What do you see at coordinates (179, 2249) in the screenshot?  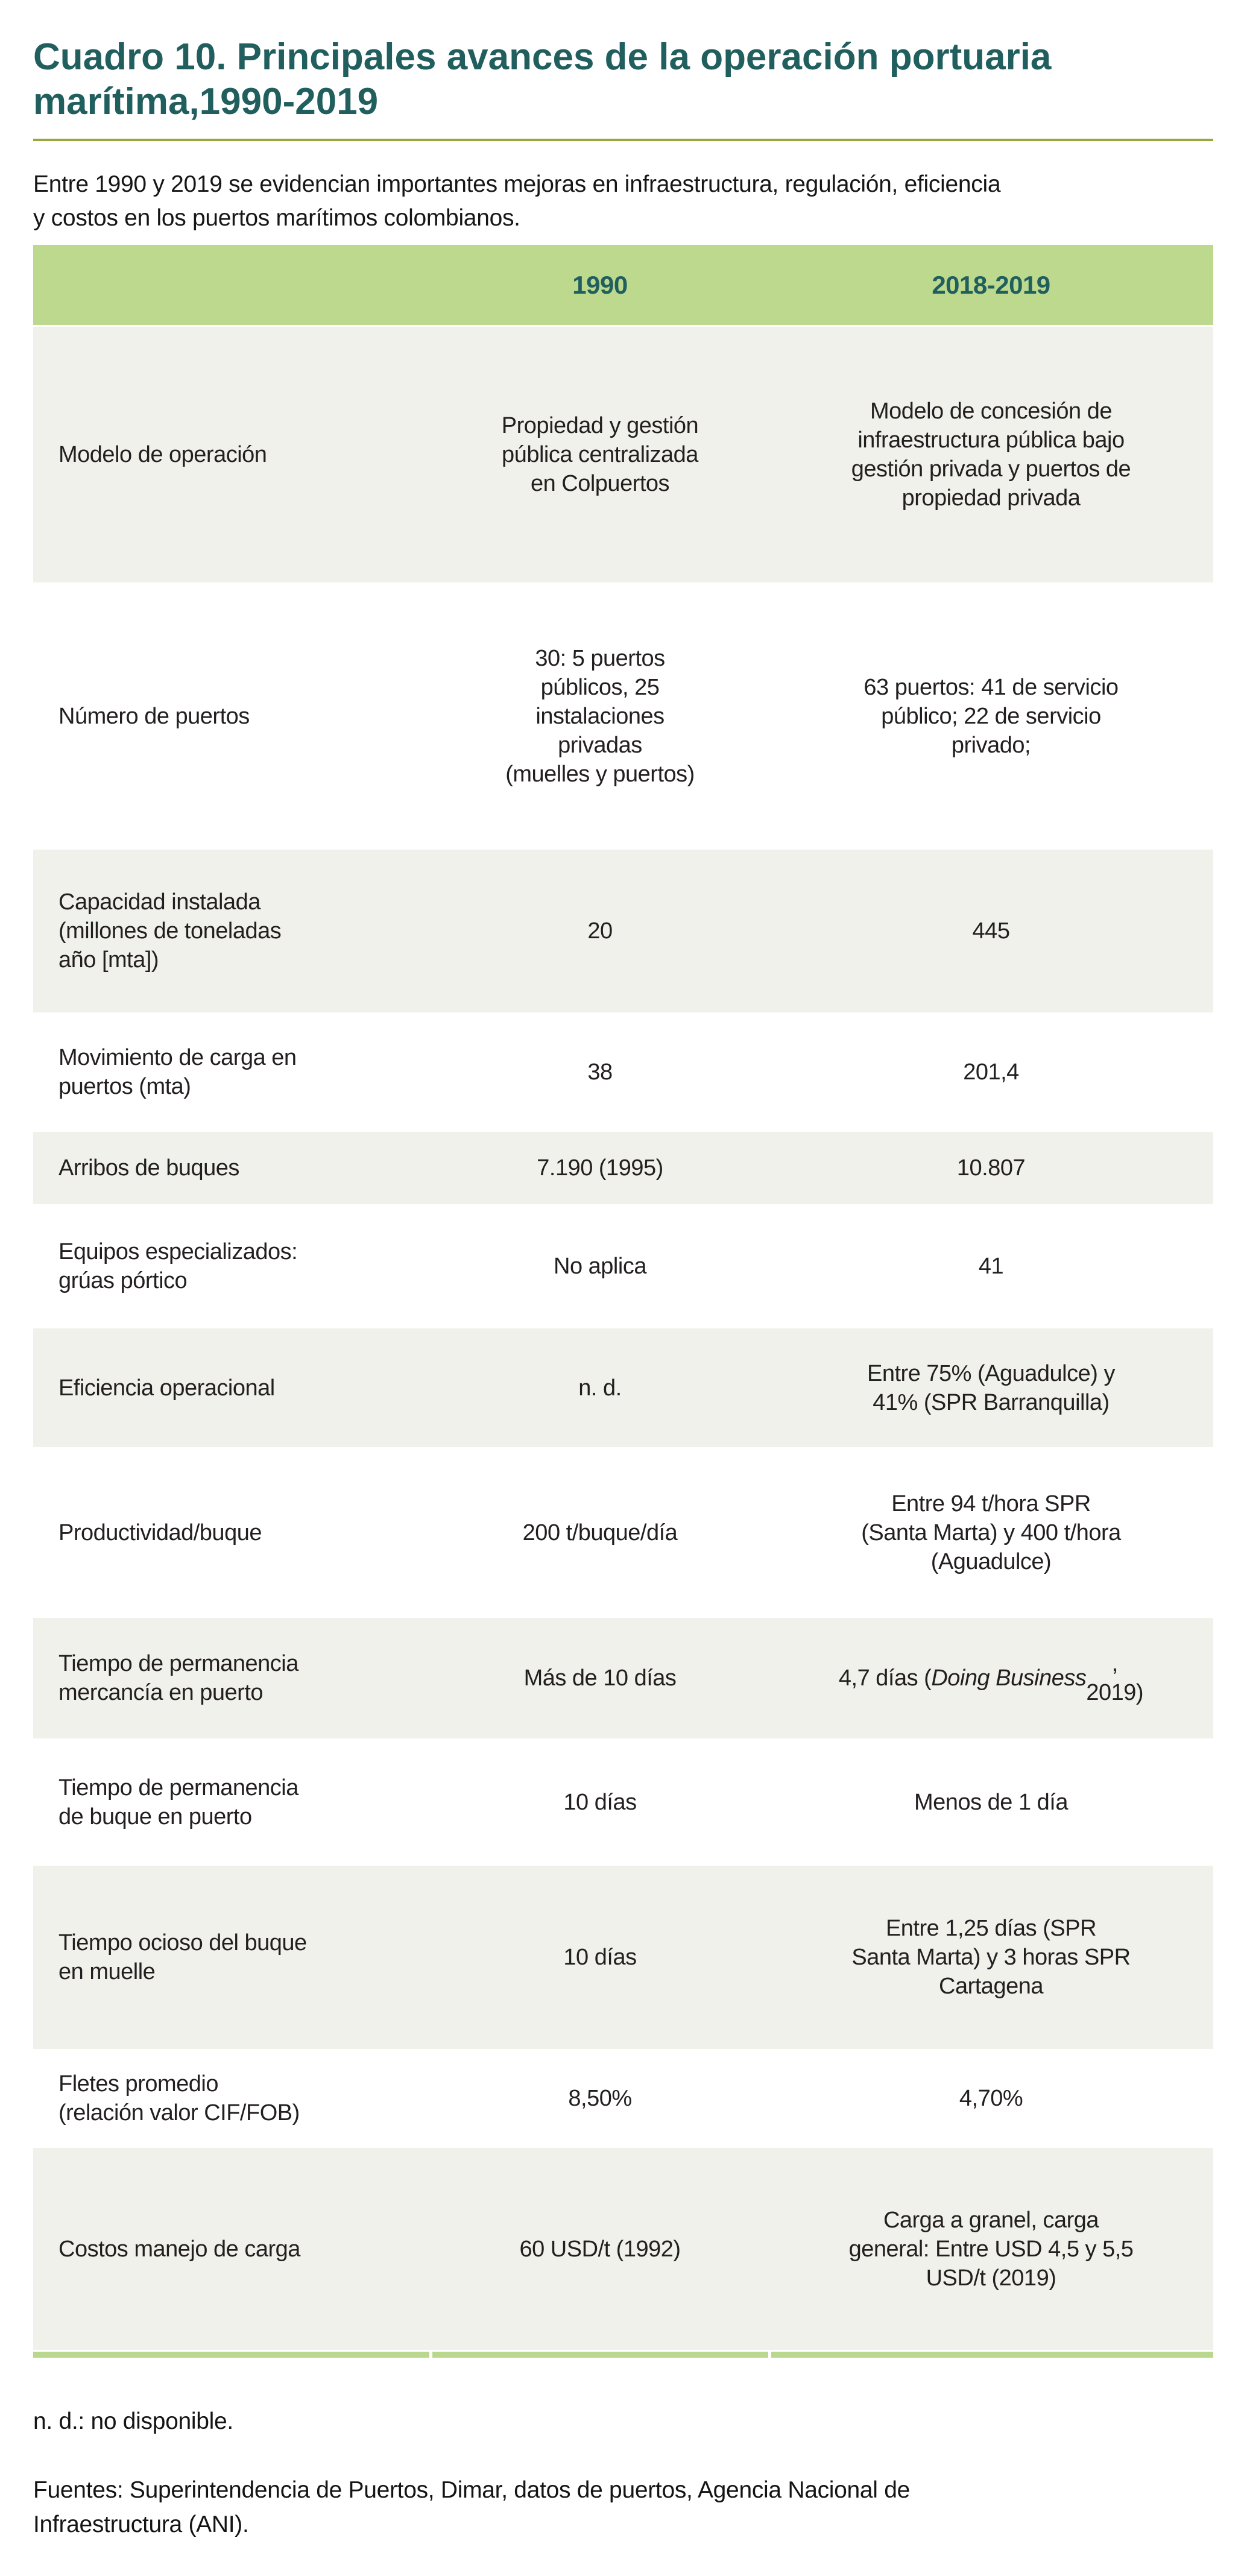 I see `row-label: Costos manejo de carga` at bounding box center [179, 2249].